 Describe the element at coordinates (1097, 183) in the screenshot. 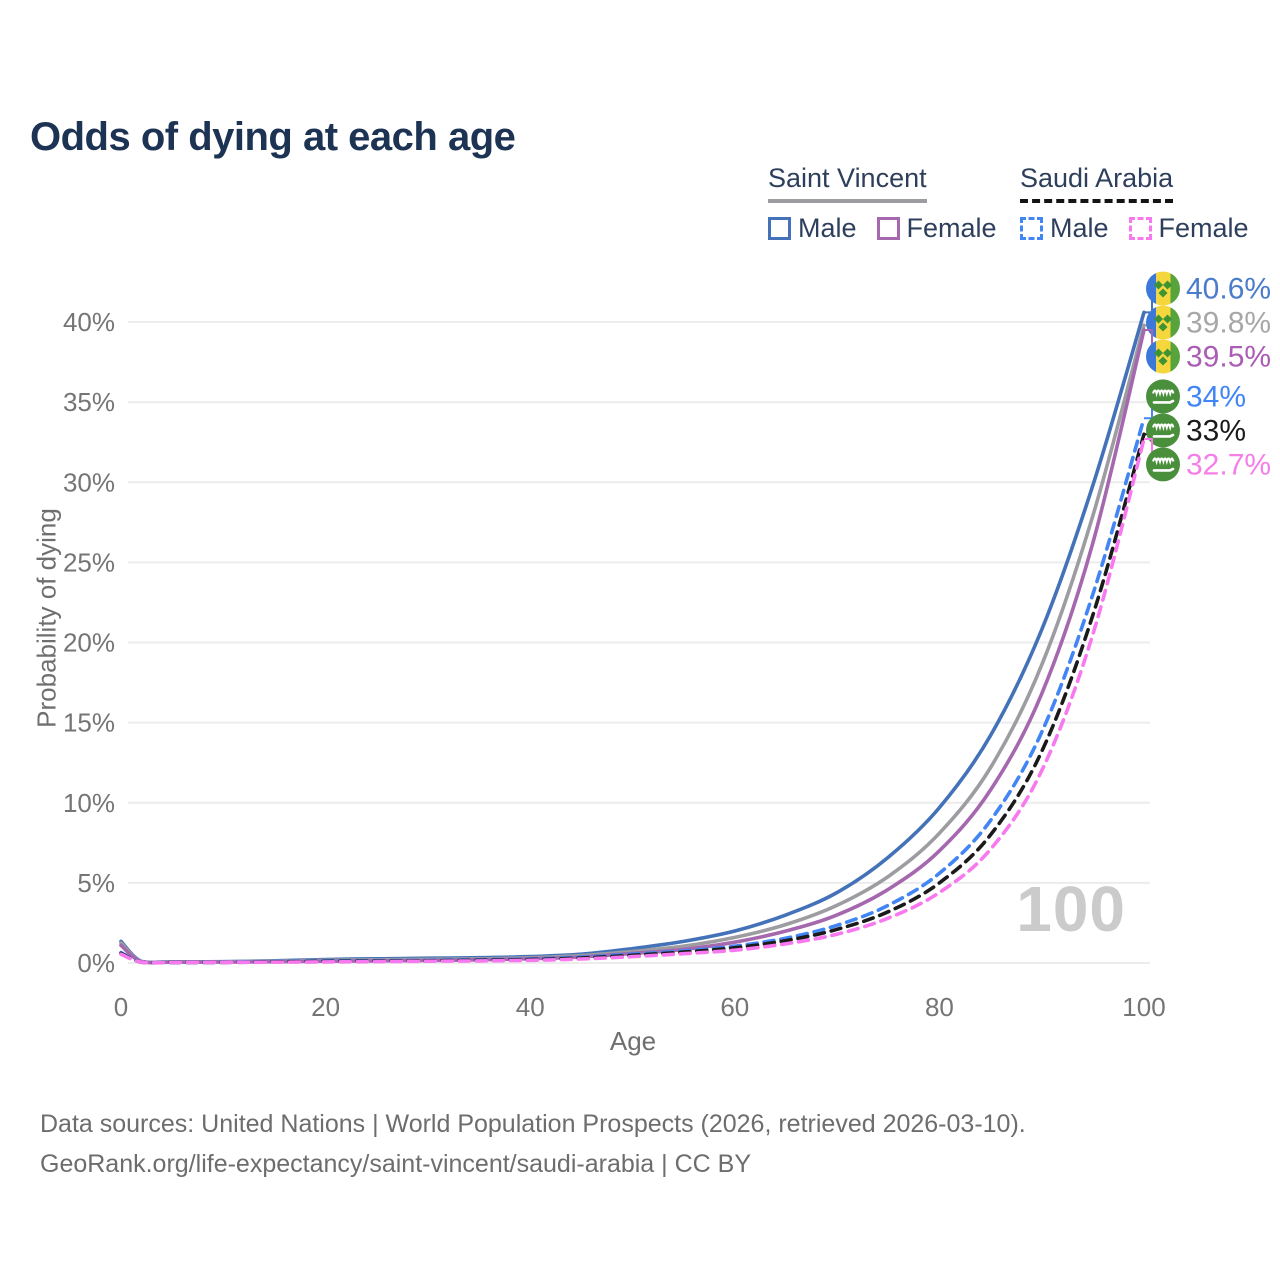

I see `legend-group-title-saudi-arabia: Saudi Arabia` at that location.